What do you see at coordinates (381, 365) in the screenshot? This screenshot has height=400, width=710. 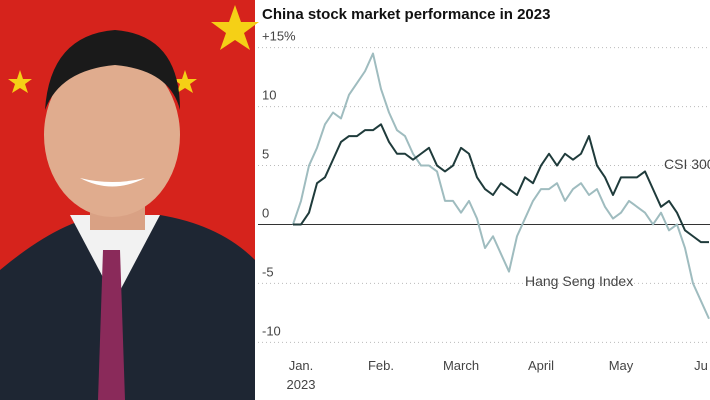 I see `x-tick-label: Feb.` at bounding box center [381, 365].